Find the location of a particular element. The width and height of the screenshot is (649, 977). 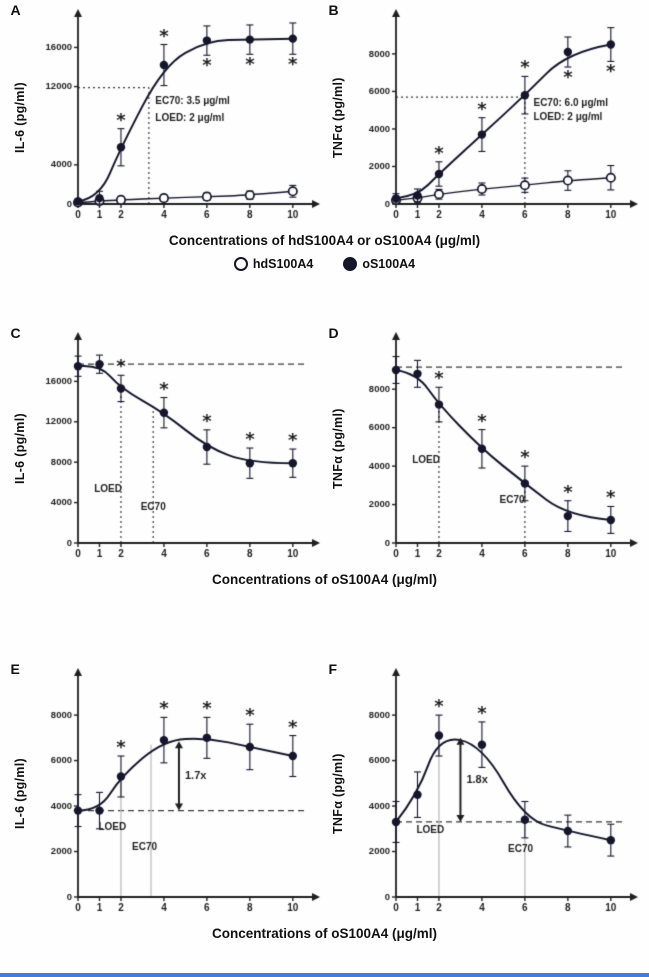

legend-label-hds100a4: hdS100A4 is located at coordinates (283, 264).